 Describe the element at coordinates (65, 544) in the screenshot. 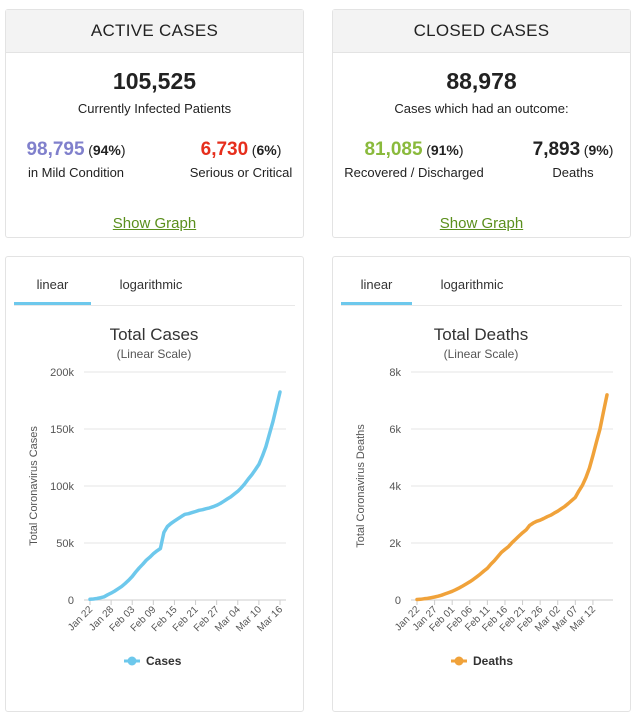

I see `y-tick-label: 50k` at that location.